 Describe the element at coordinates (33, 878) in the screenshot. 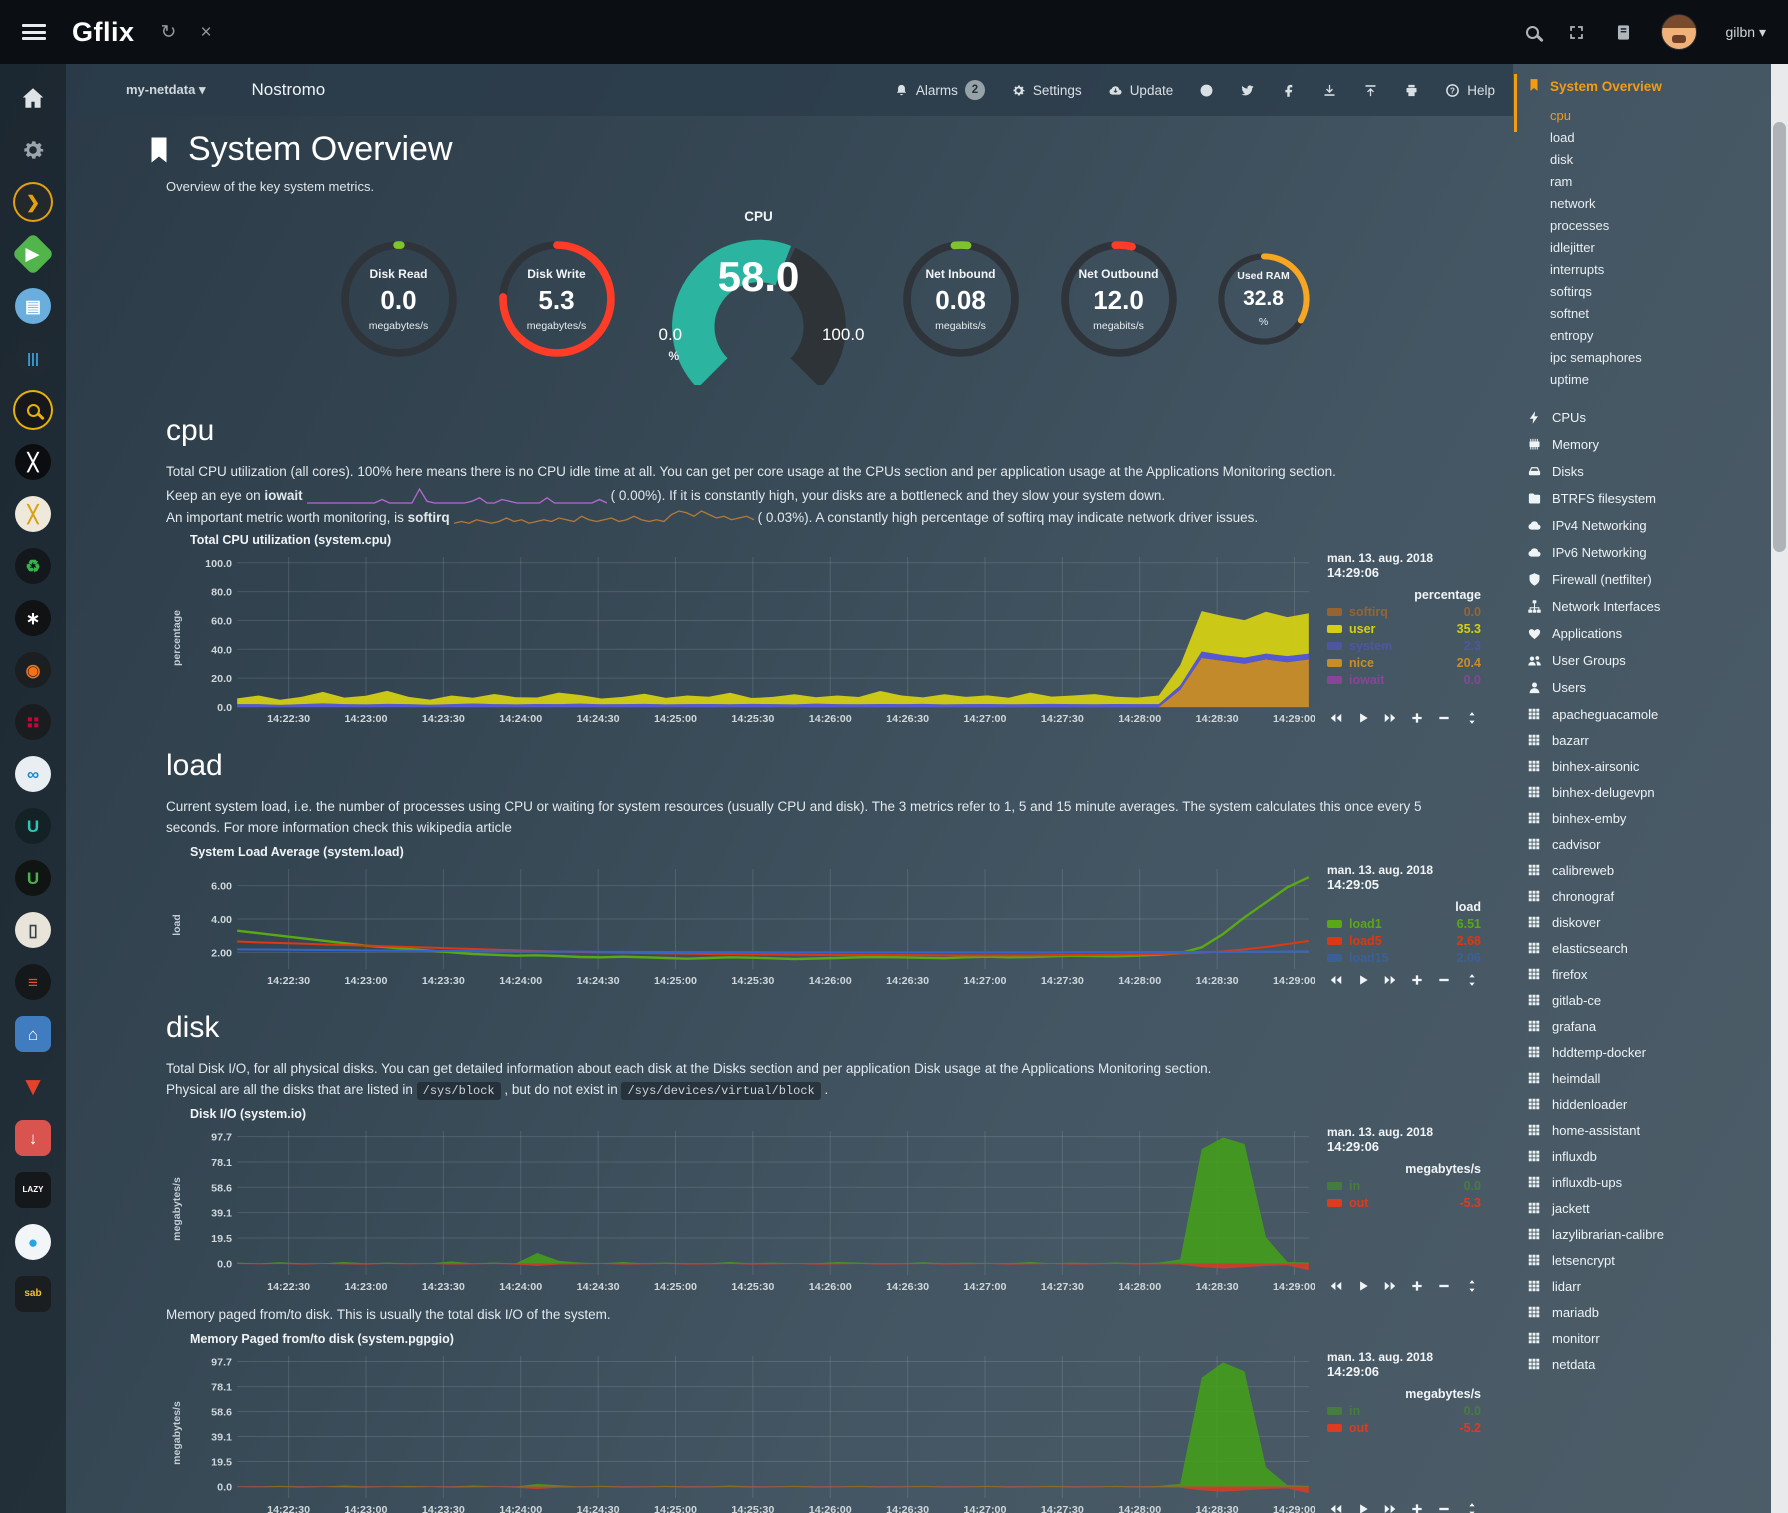

I see `ubooquity-app-icon: U` at that location.